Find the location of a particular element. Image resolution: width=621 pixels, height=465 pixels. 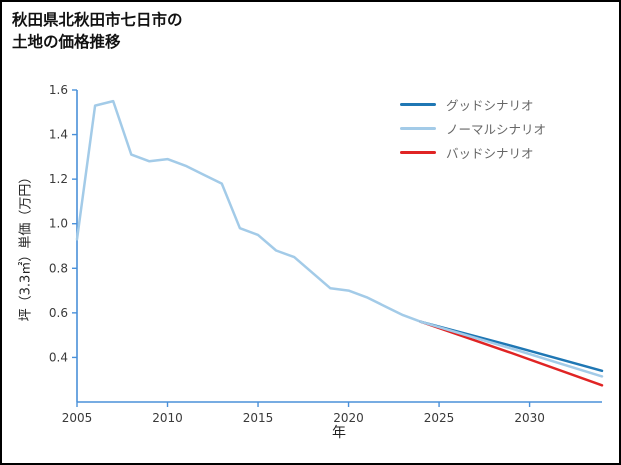

x-tick-label: 2030 is located at coordinates (529, 418).